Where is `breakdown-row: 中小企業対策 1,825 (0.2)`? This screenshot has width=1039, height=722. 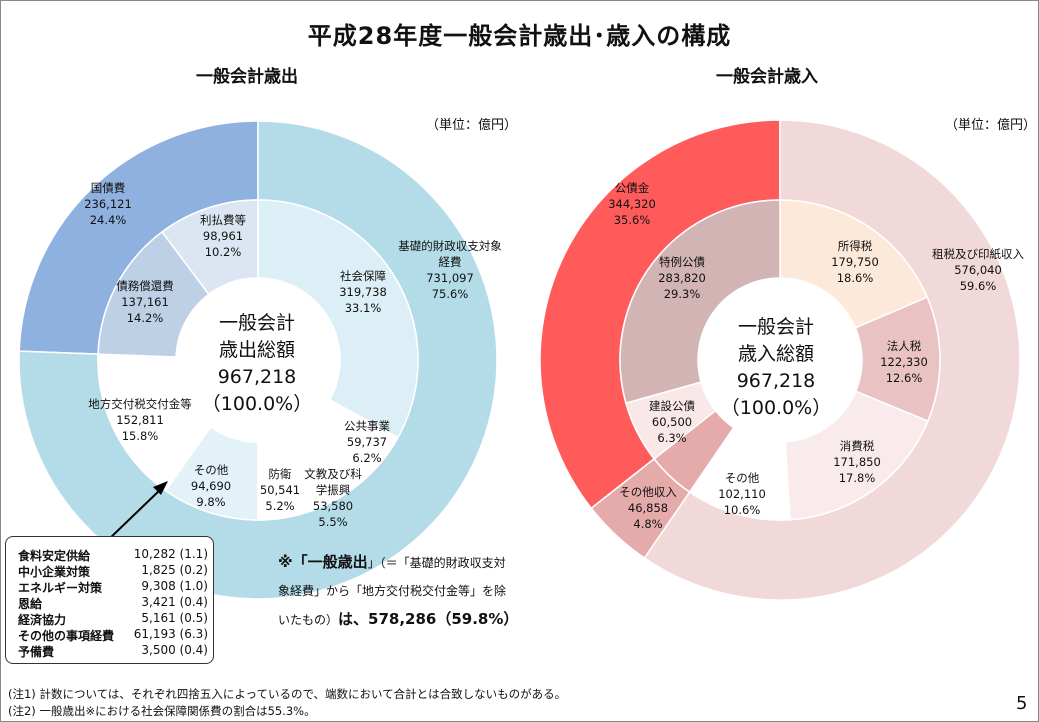 breakdown-row: 中小企業対策 1,825 (0.2) is located at coordinates (113, 571).